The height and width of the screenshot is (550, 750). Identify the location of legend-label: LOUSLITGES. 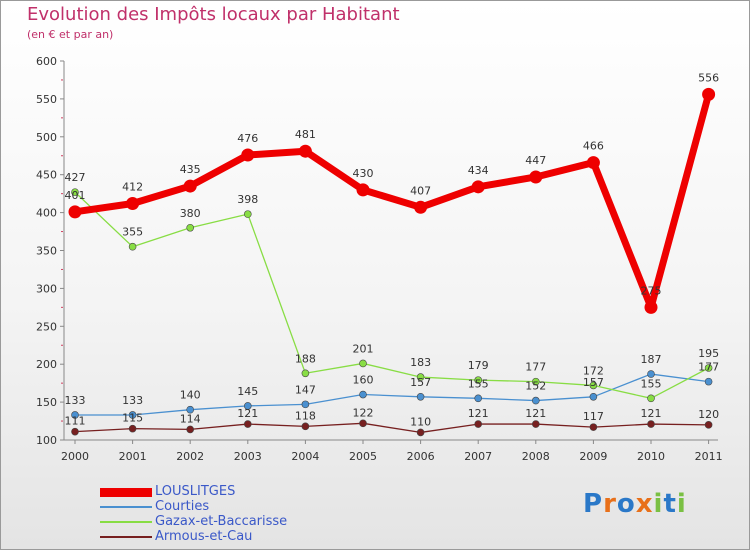
(195, 491).